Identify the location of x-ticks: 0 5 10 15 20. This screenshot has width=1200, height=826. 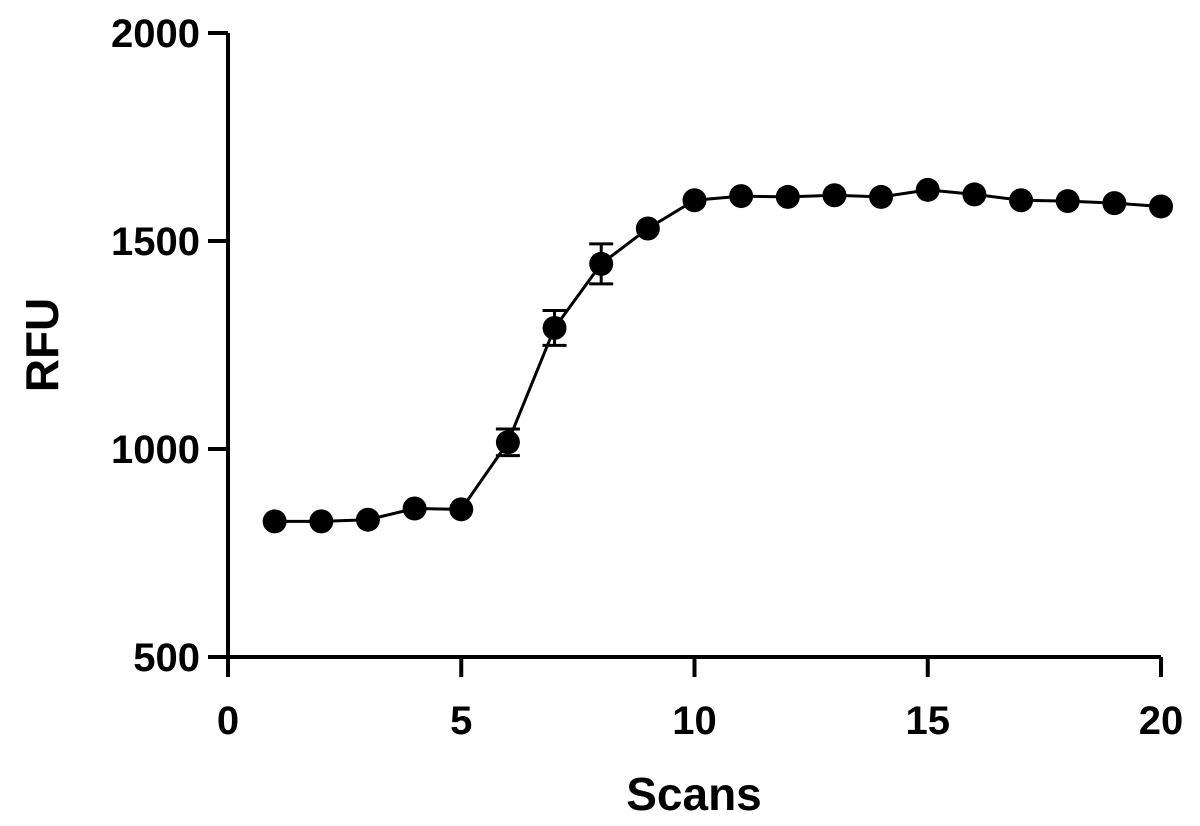
(700, 700).